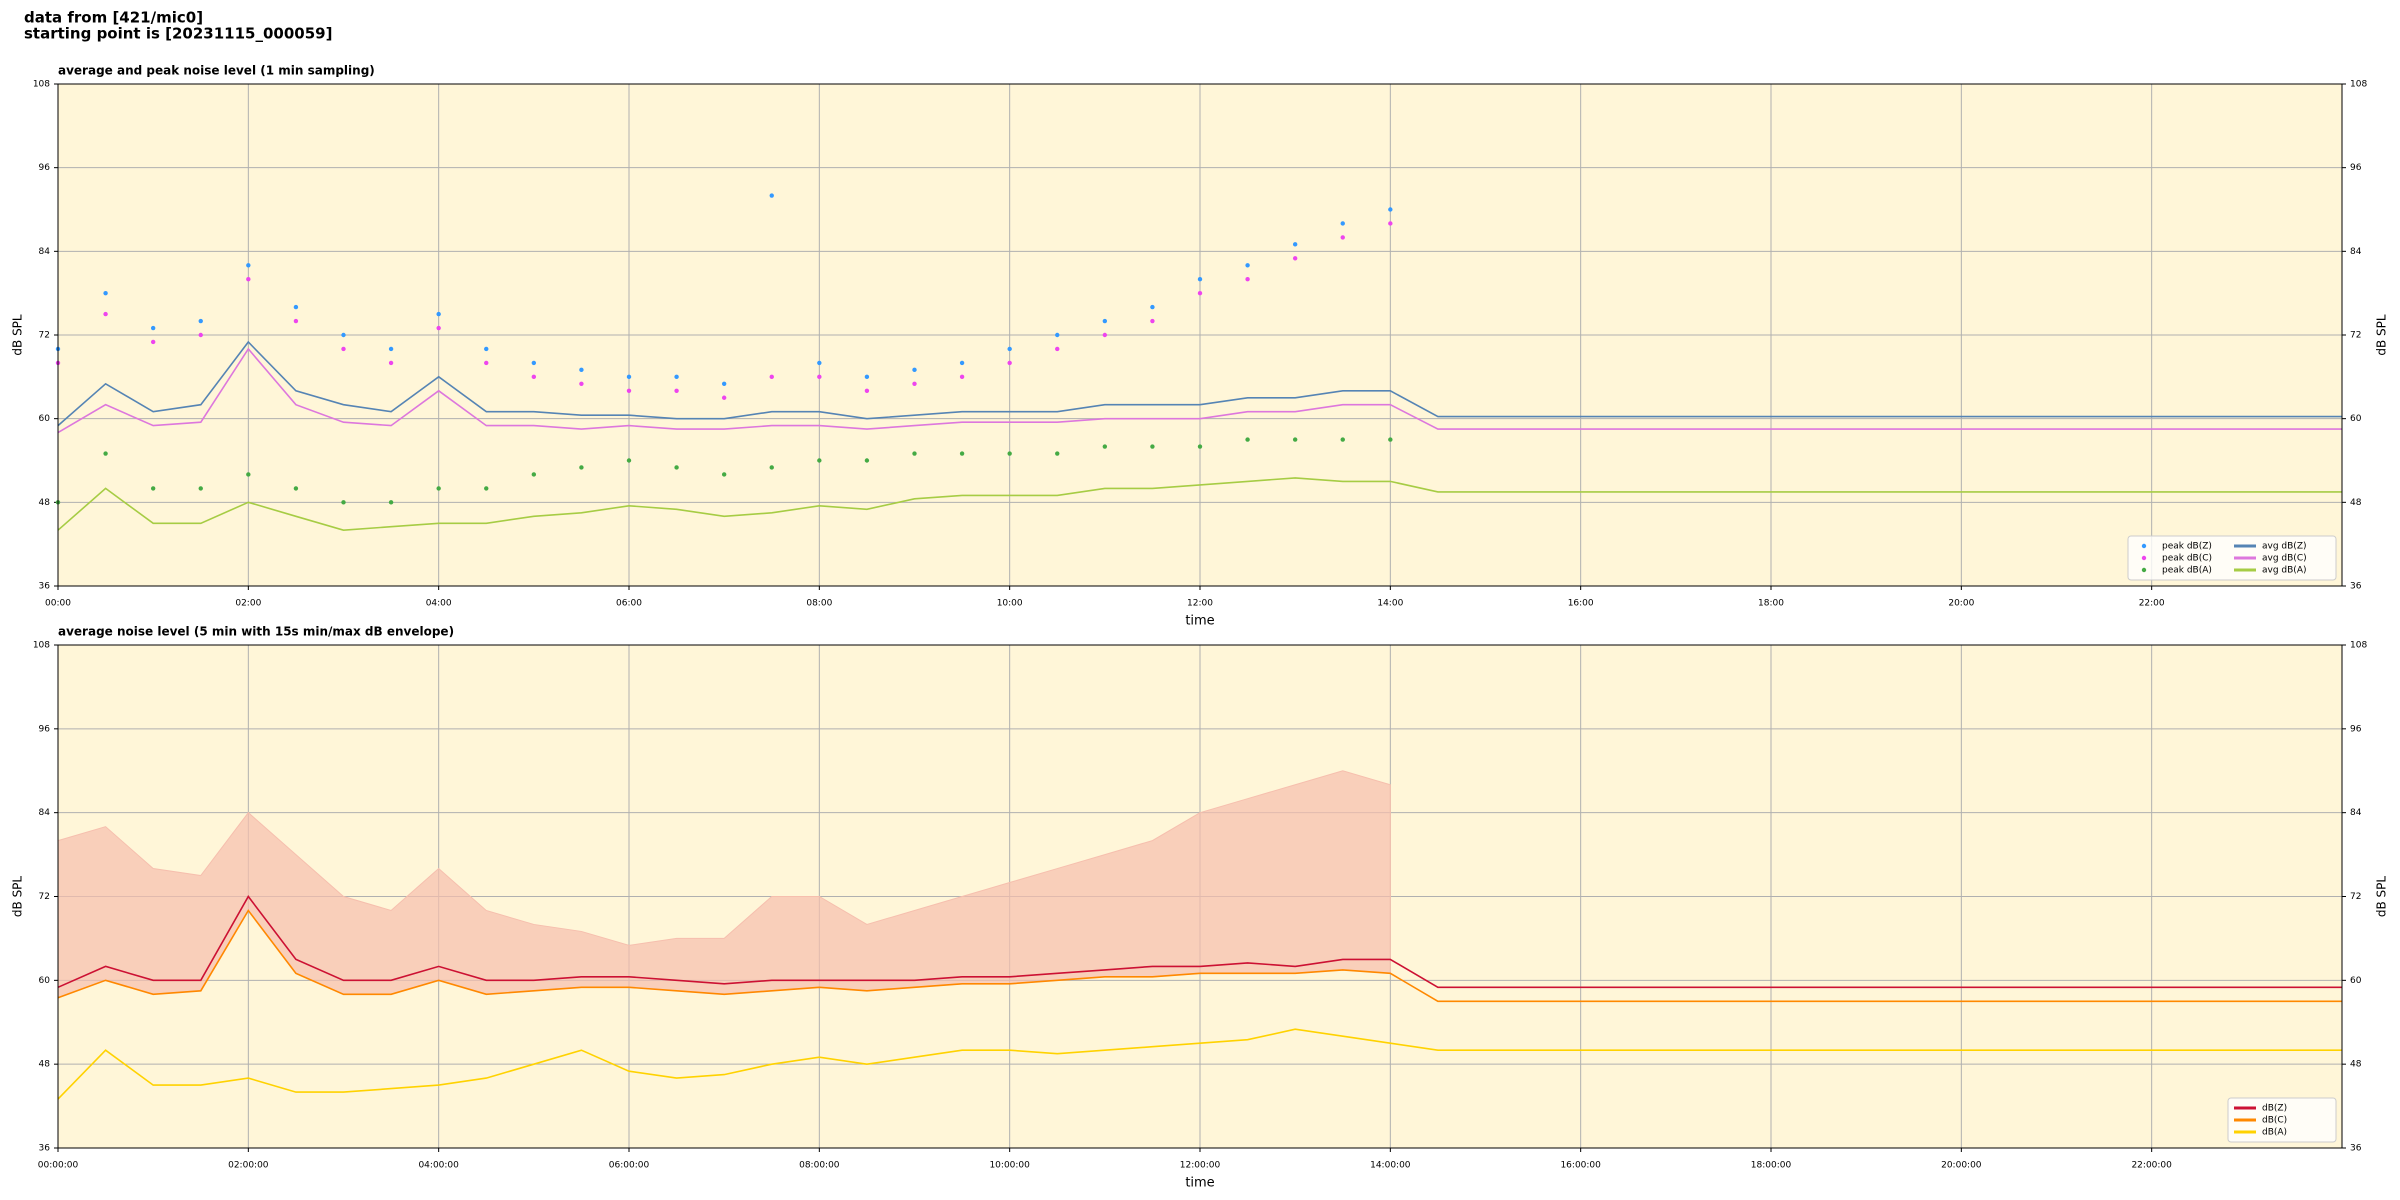 This screenshot has height=1200, width=2400. Describe the element at coordinates (113, 18) in the screenshot. I see `header-line: data from [421/mic0]` at that location.